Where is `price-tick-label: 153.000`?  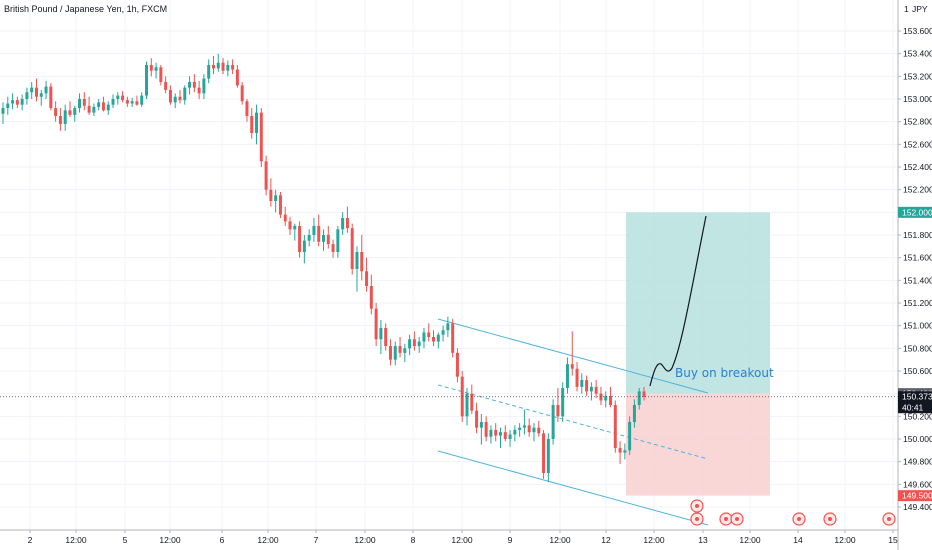 price-tick-label: 153.000 is located at coordinates (917, 99).